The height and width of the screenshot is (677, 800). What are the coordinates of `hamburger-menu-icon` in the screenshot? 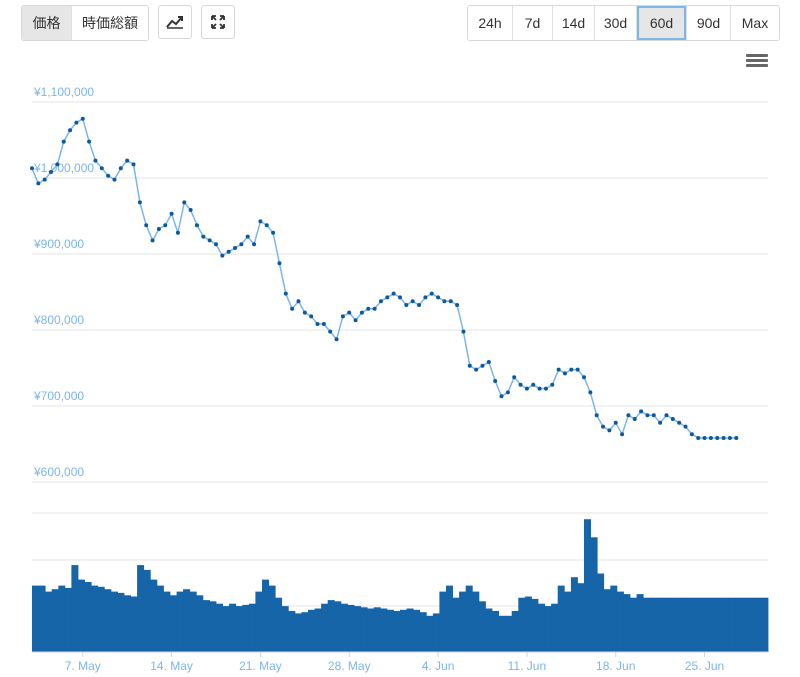 It's located at (757, 61).